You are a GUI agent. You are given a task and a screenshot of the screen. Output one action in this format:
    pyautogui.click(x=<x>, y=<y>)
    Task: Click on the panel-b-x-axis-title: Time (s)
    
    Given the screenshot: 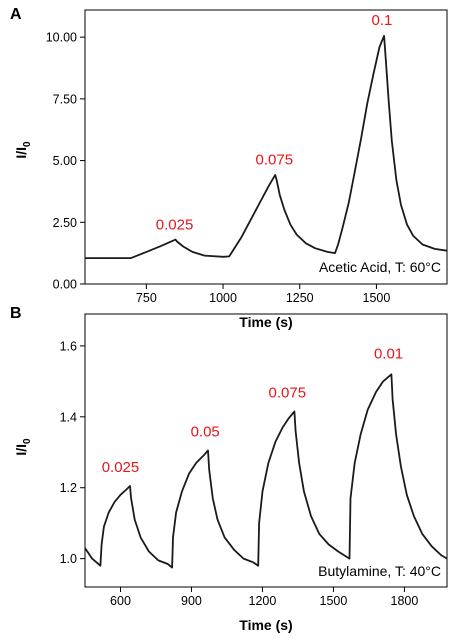 What is the action you would take?
    pyautogui.click(x=265, y=625)
    